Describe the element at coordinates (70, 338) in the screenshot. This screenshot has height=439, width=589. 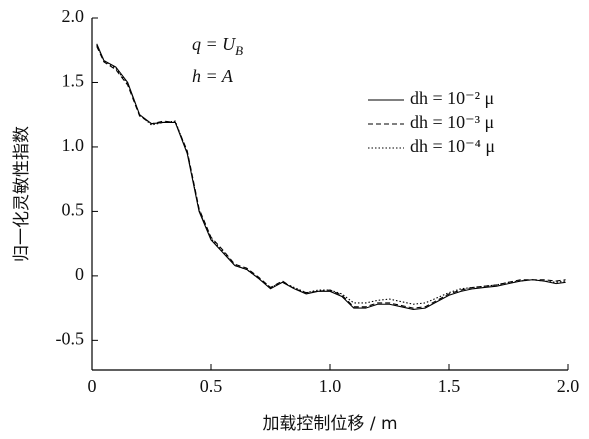
I see `y-tick-label: -0.5` at that location.